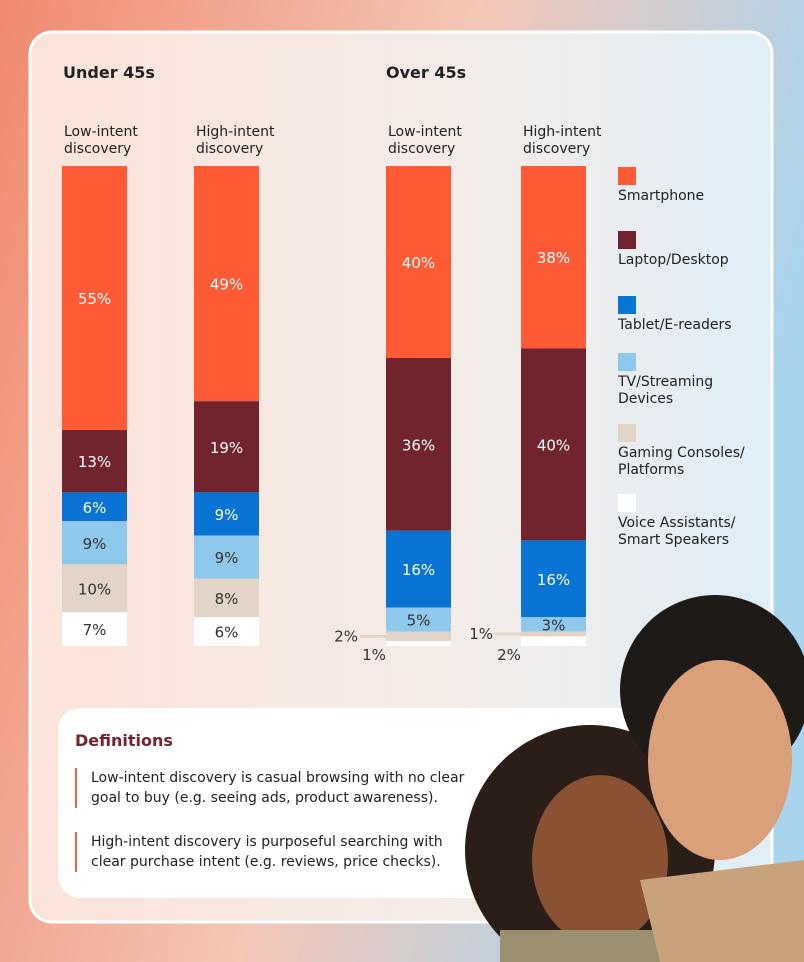 This screenshot has height=962, width=804. I want to click on legend-label: Tablet/E-readers, so click(675, 325).